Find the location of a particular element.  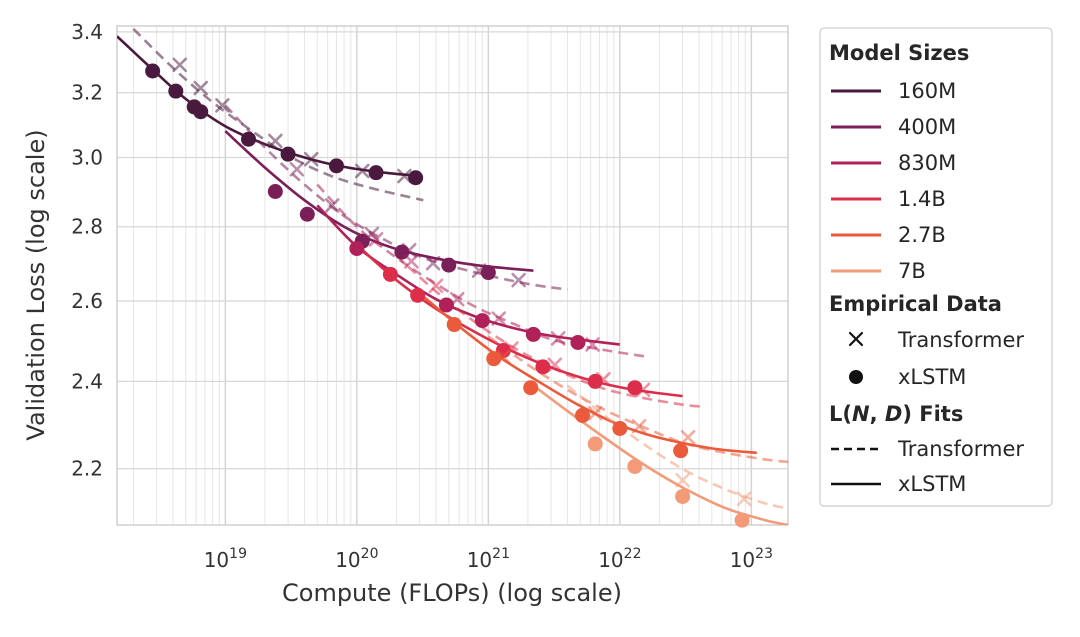

transformer-fit-2-7b is located at coordinates (637, 399).